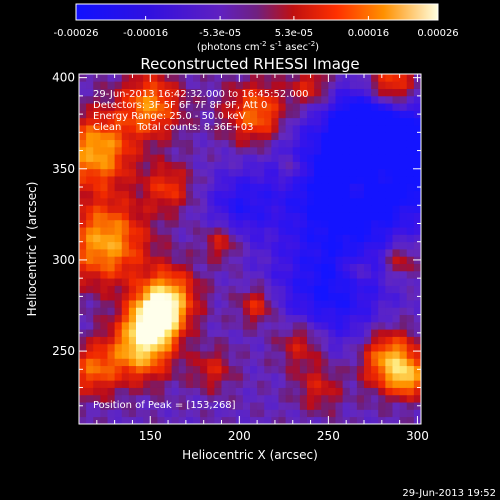 The height and width of the screenshot is (500, 500). Describe the element at coordinates (294, 33) in the screenshot. I see `colorbar-tick-label: 5.3e-05` at that location.